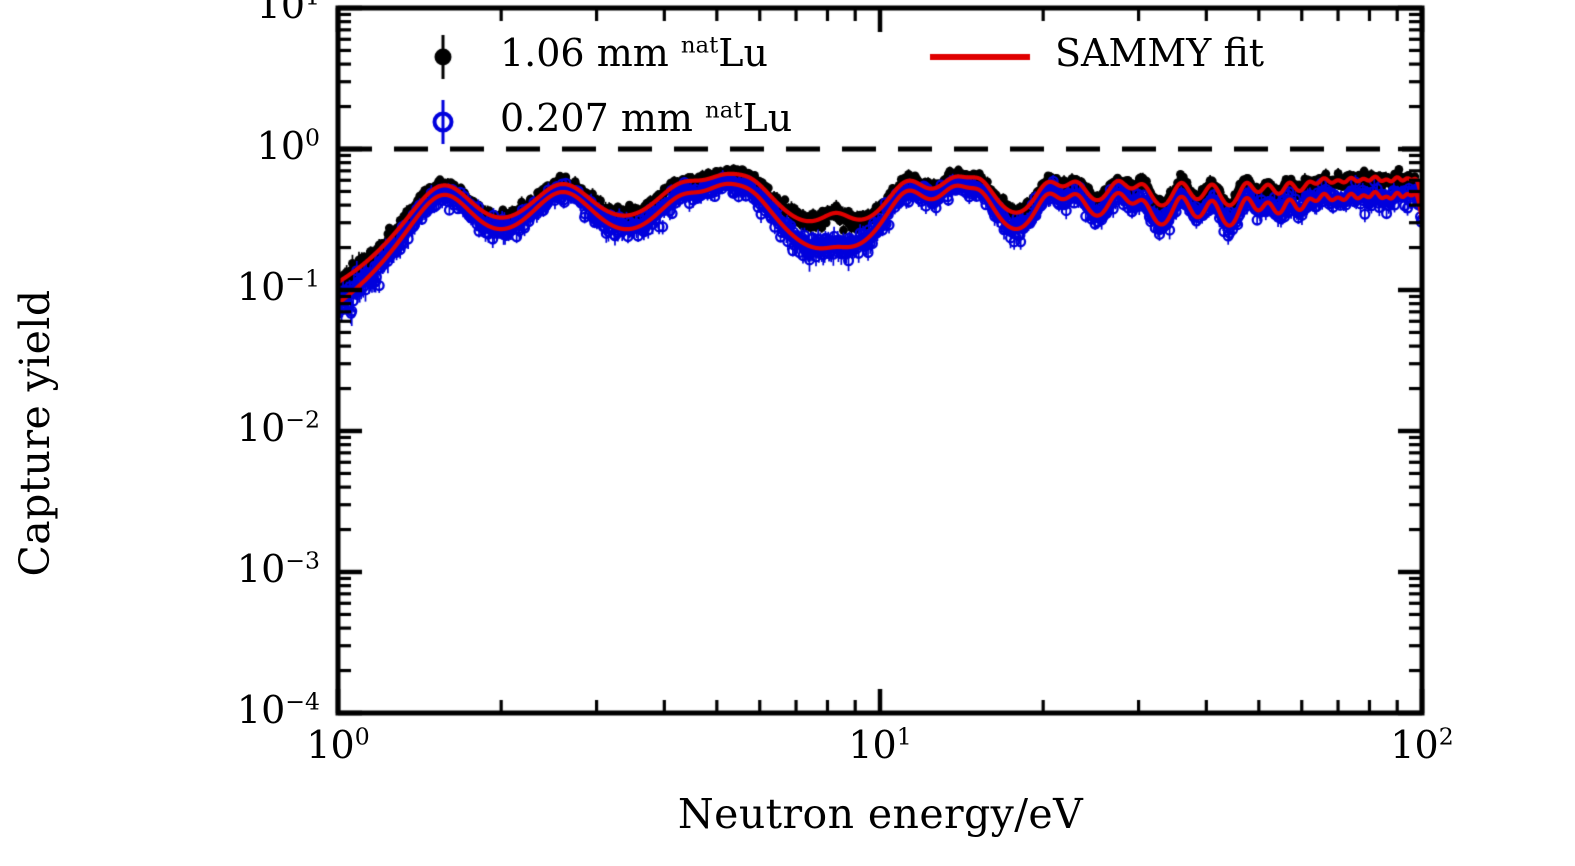 The width and height of the screenshot is (1575, 866). What do you see at coordinates (904, 736) in the screenshot?
I see `x-tick-exponent: 1` at bounding box center [904, 736].